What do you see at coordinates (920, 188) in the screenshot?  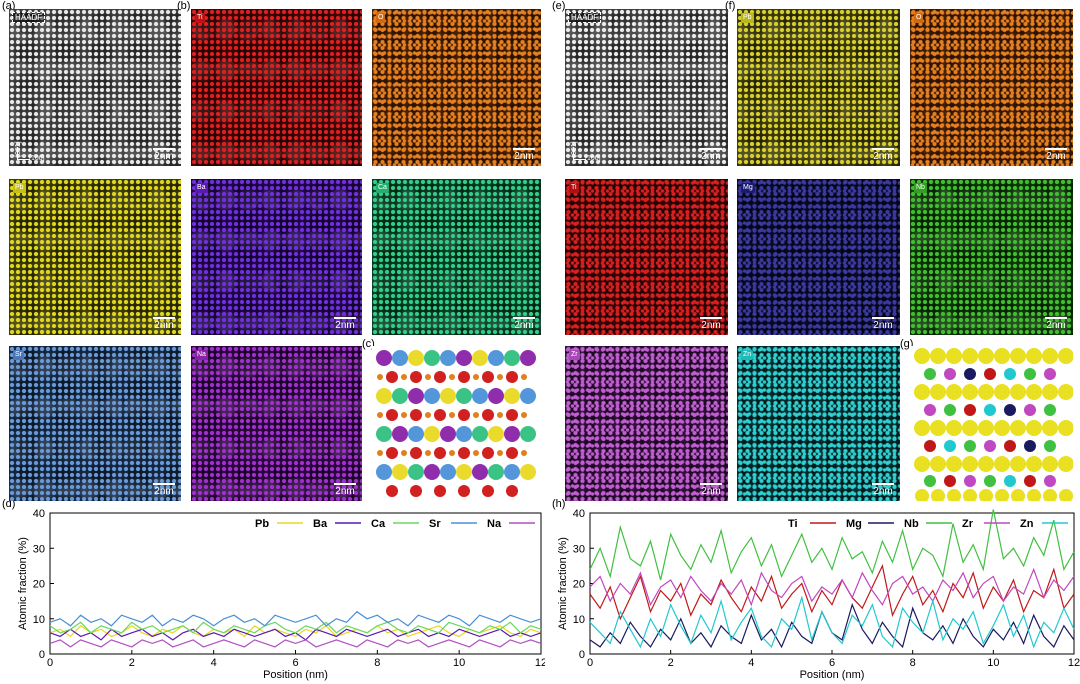 I see `element-tag: Nb` at bounding box center [920, 188].